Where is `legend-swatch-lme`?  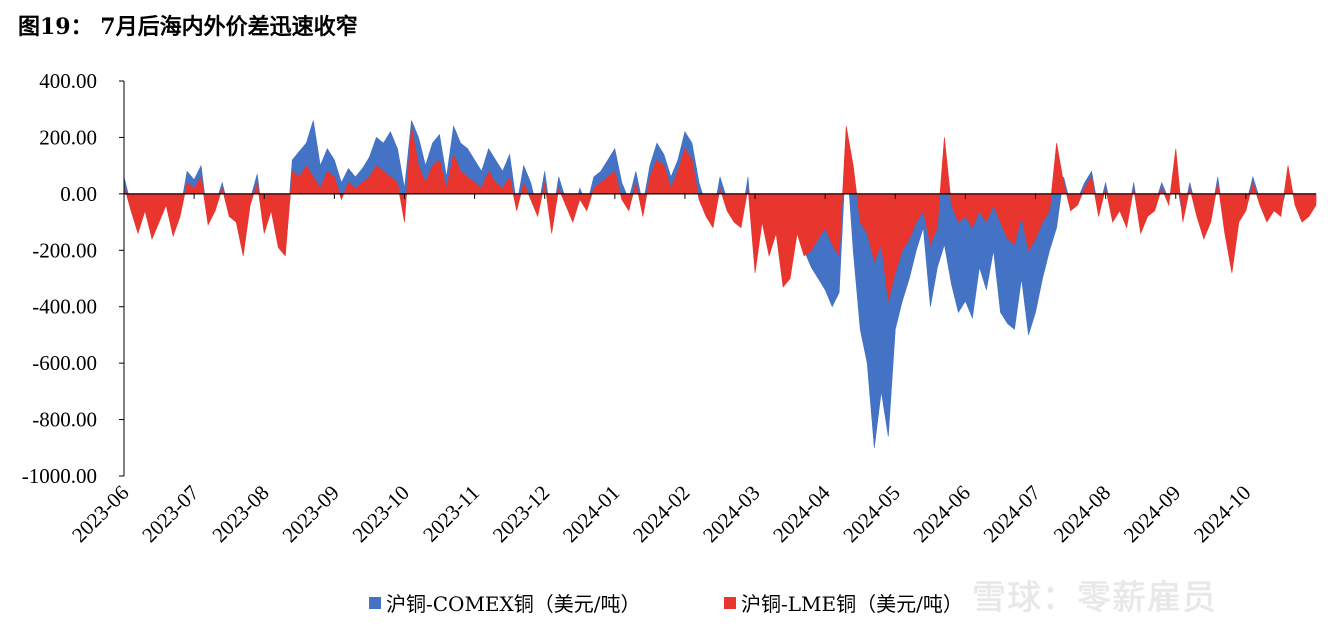 legend-swatch-lme is located at coordinates (730, 603).